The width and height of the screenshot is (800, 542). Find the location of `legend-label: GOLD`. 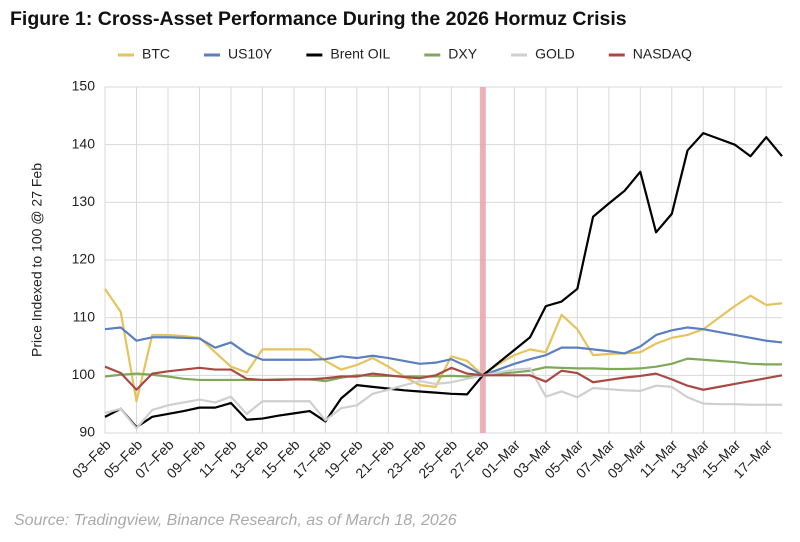

legend-label: GOLD is located at coordinates (555, 54).